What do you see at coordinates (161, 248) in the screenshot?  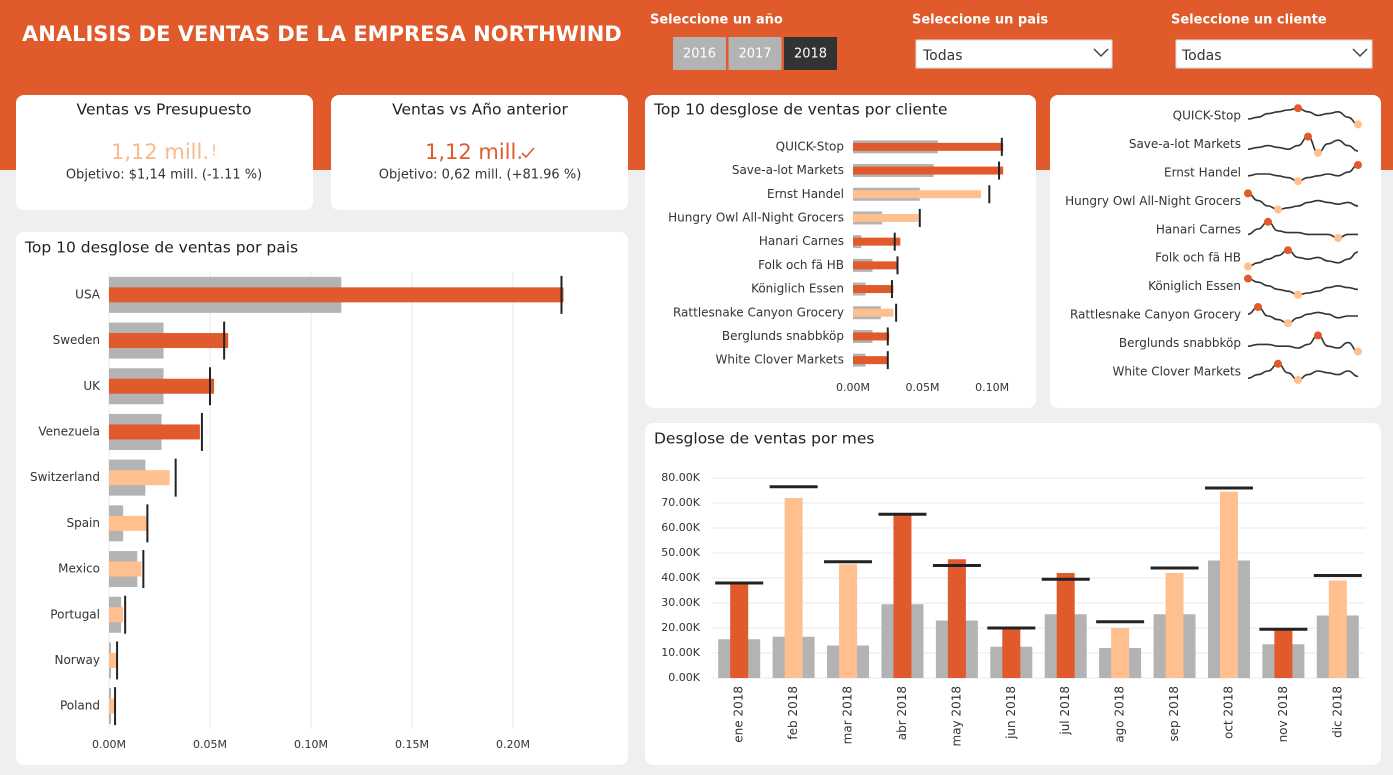 I see `chart-title: Top 10 desglose de ventas por pais` at bounding box center [161, 248].